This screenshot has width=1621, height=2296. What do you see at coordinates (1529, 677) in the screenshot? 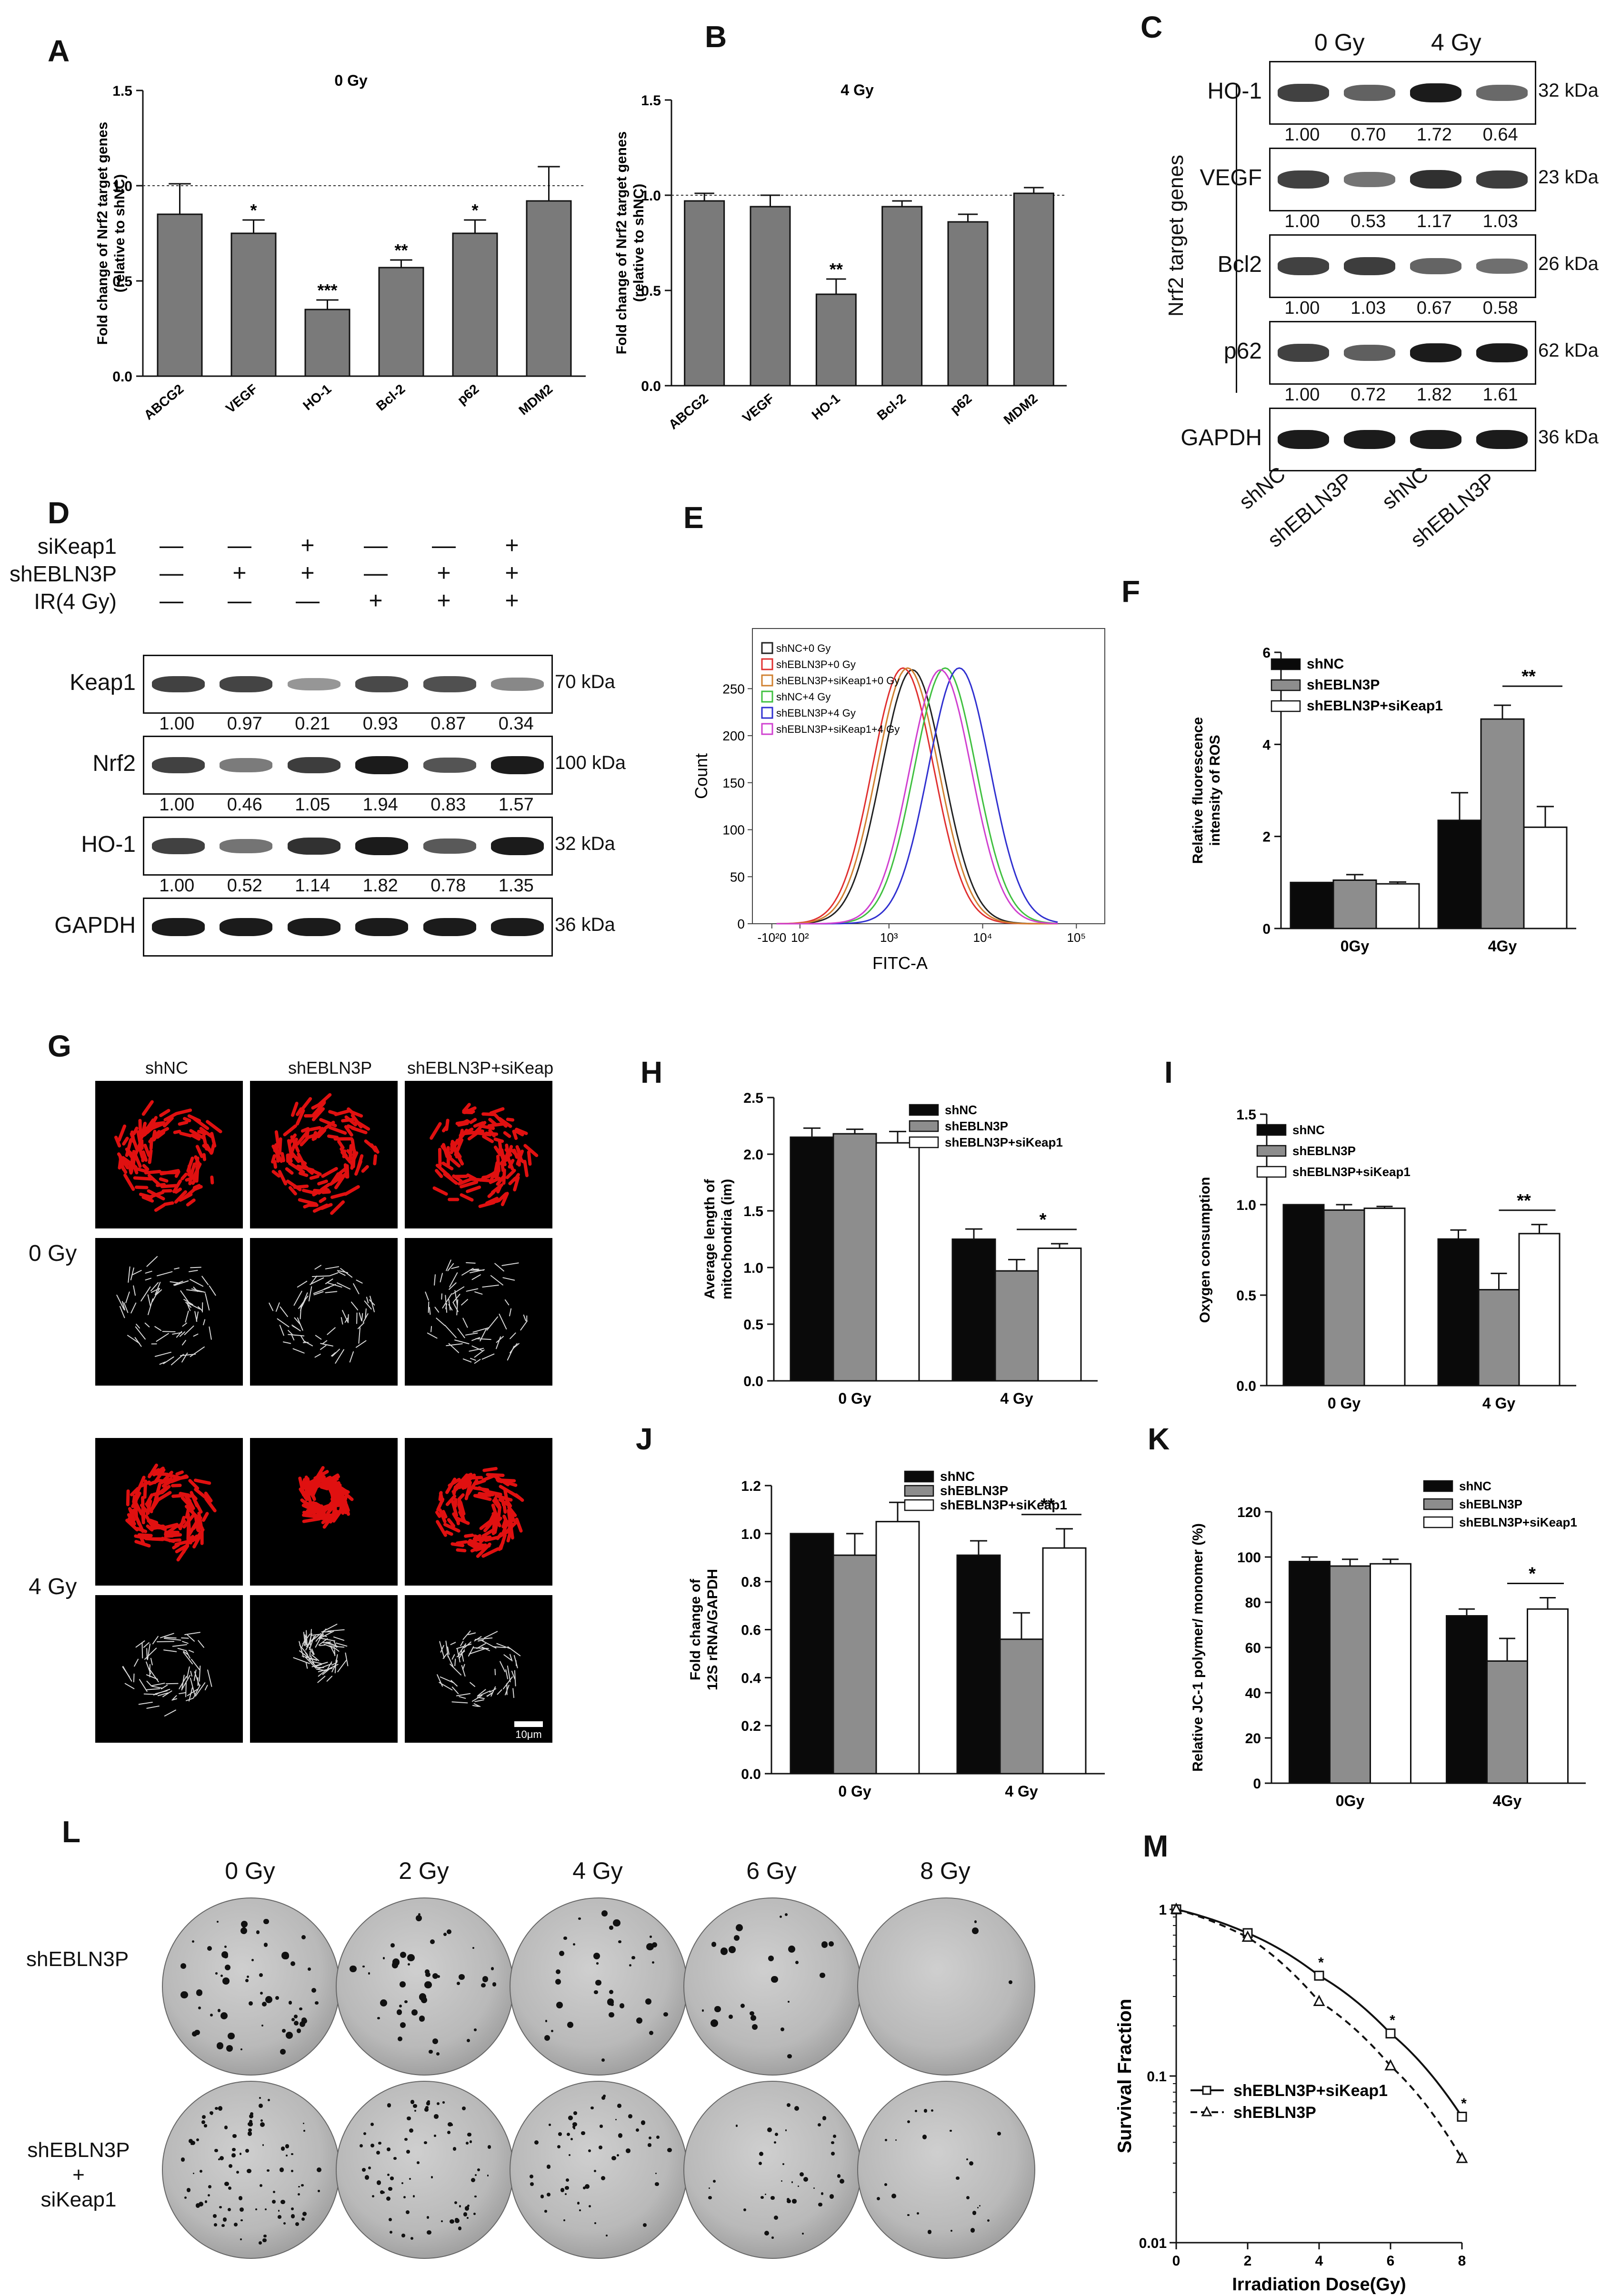
I see `significance-mark: **` at bounding box center [1529, 677].